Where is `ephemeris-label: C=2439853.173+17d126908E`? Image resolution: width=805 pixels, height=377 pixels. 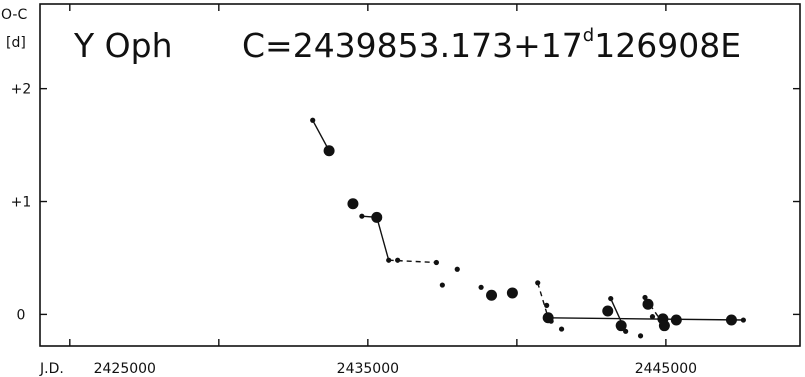
ephemeris-label: C=2439853.173+17d126908E is located at coordinates (491, 45).